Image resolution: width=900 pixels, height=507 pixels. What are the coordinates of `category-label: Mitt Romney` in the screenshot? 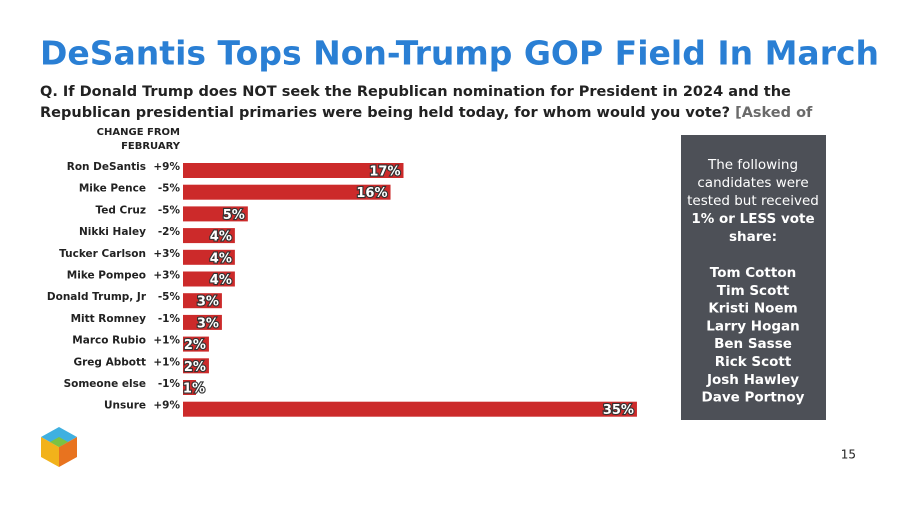 It's located at (109, 319).